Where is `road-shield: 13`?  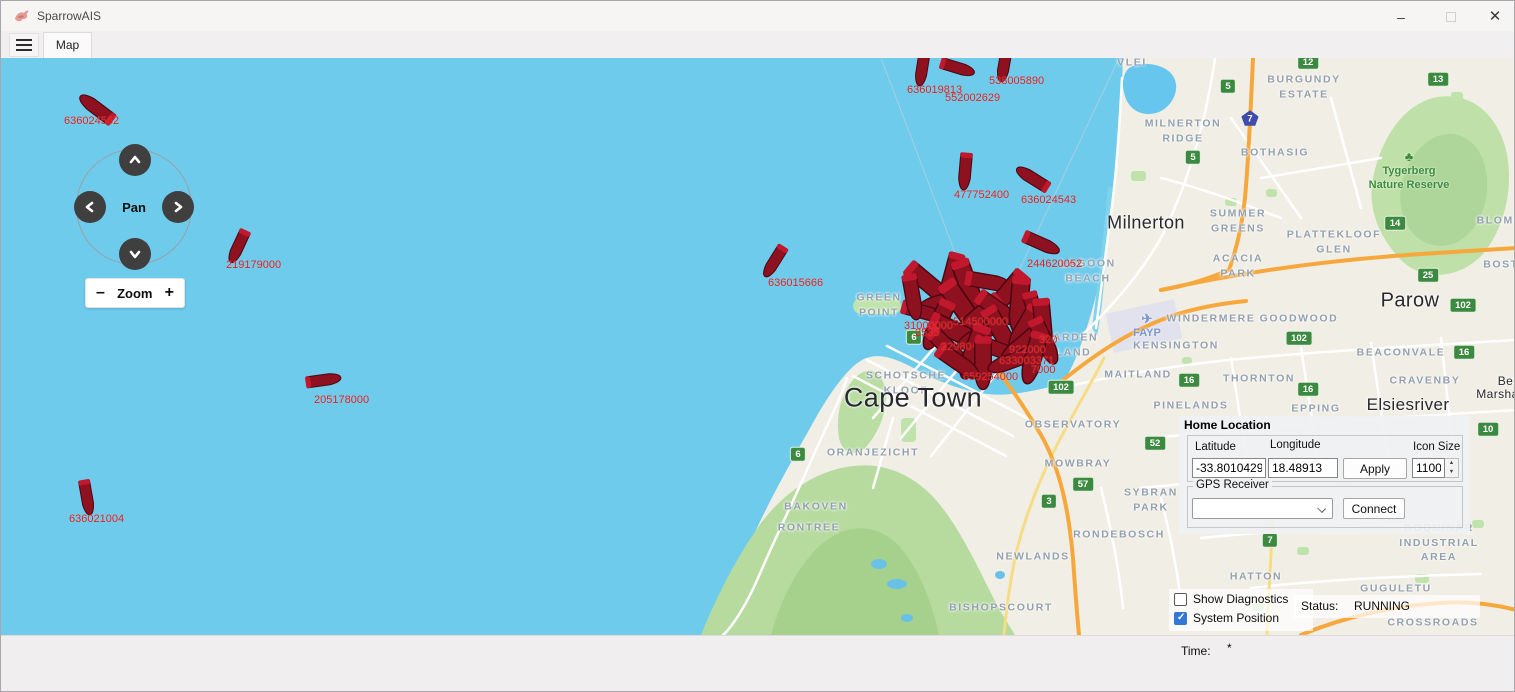
road-shield: 13 is located at coordinates (1438, 79).